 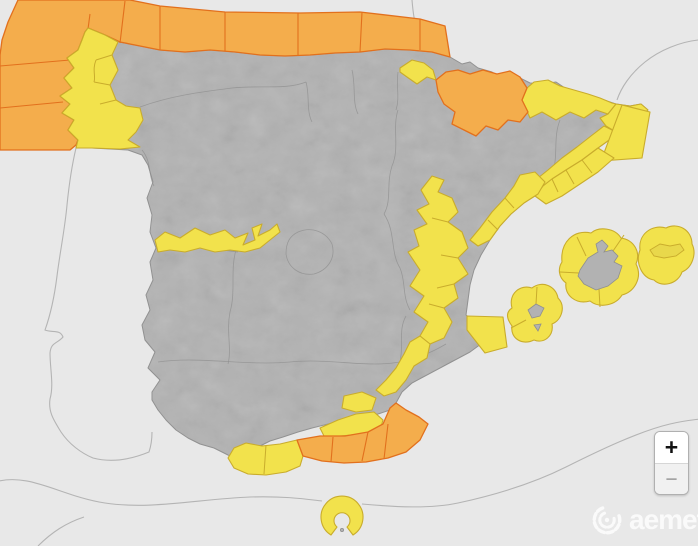 I want to click on france-mediterranean-coastline, so click(x=657, y=70).